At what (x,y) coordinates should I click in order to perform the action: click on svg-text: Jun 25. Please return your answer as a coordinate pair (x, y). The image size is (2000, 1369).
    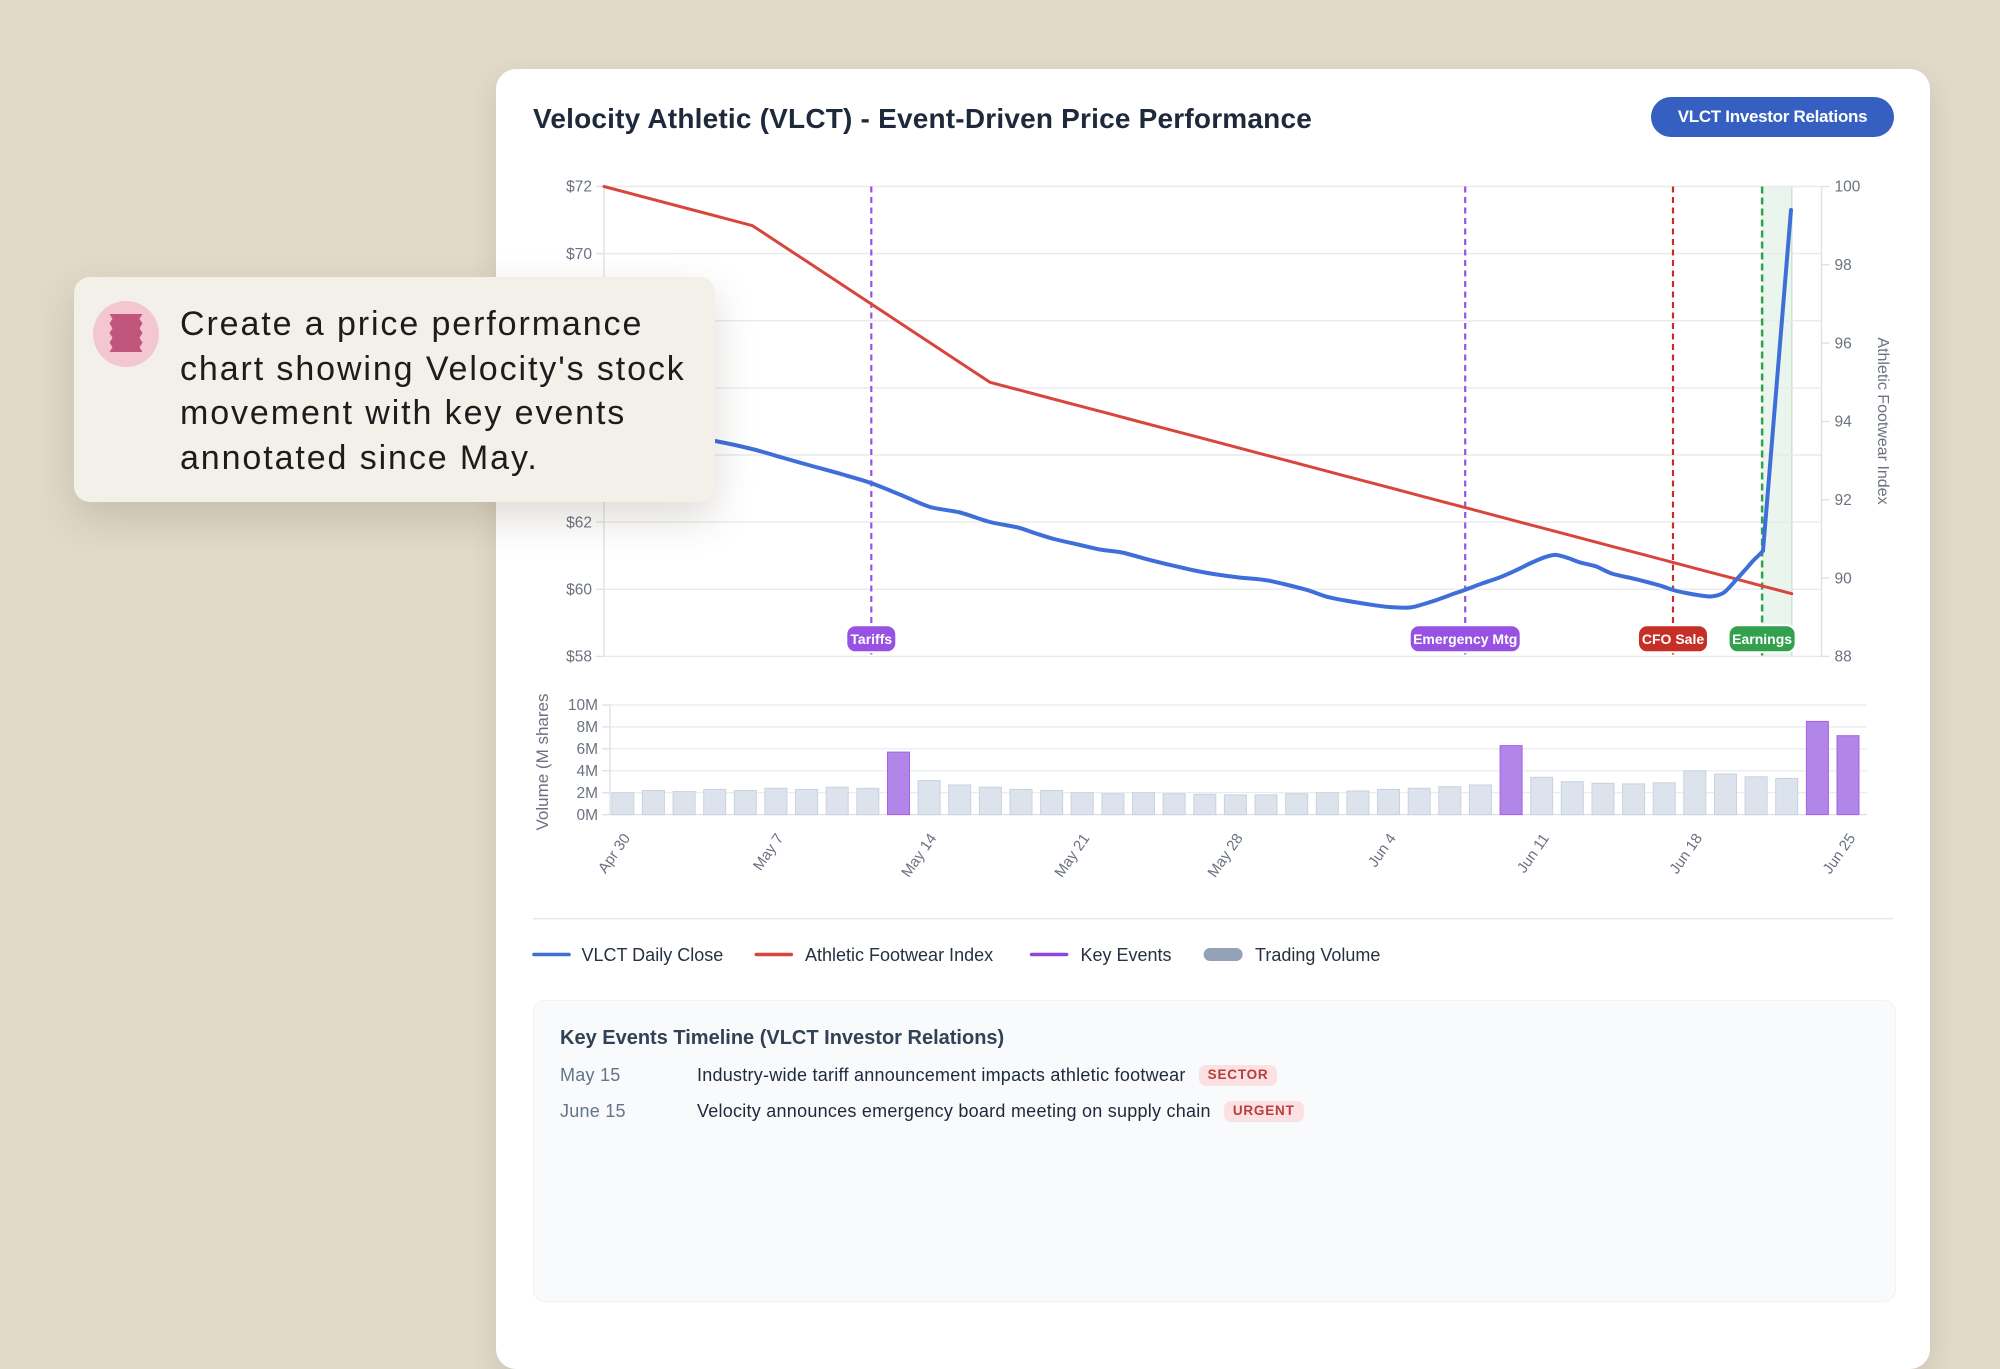
    Looking at the image, I should click on (1840, 854).